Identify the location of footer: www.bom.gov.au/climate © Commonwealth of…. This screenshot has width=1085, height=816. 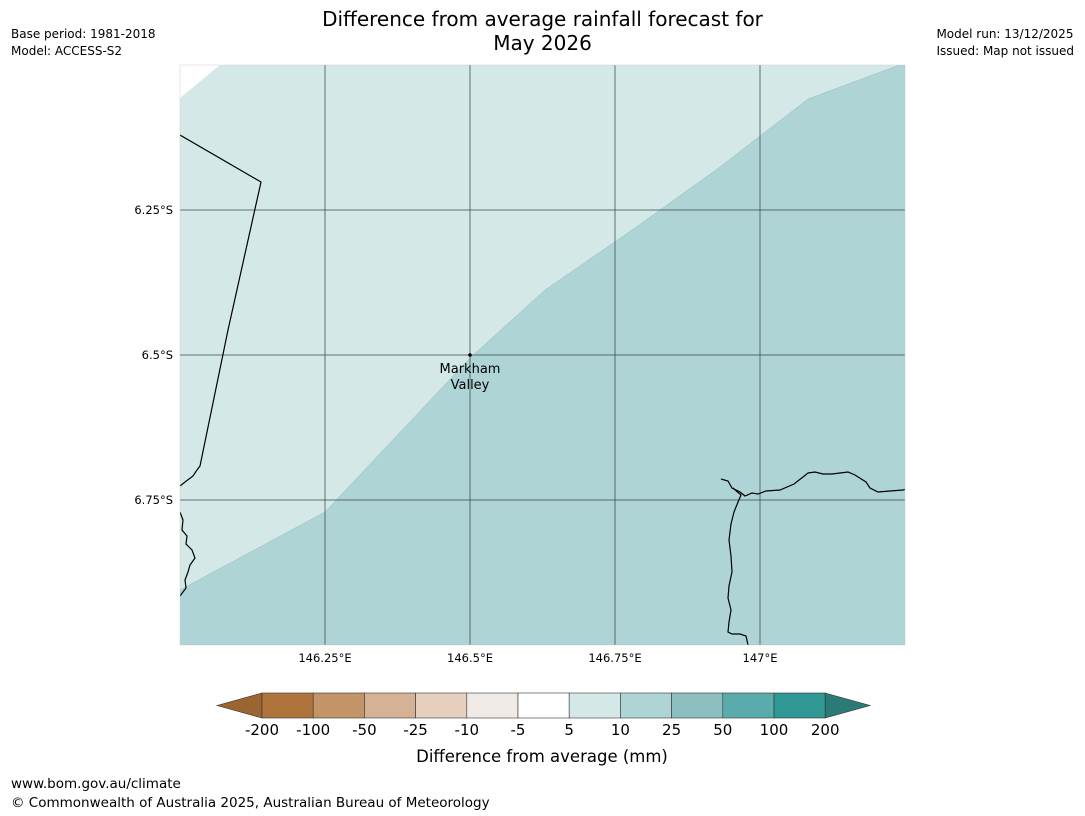
(250, 794).